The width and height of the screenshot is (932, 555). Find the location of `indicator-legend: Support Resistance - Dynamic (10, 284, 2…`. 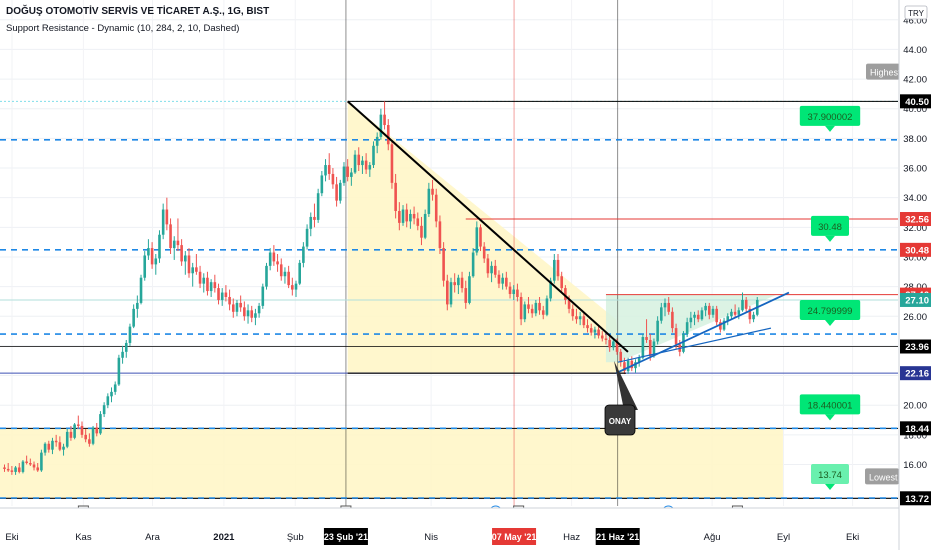

indicator-legend: Support Resistance - Dynamic (10, 284, 2… is located at coordinates (123, 28).